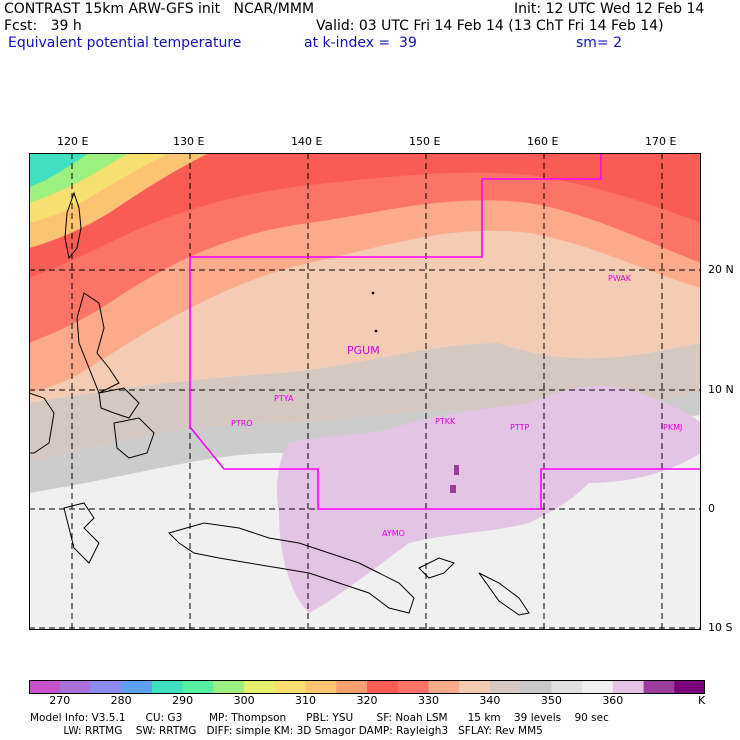 The height and width of the screenshot is (740, 740). Describe the element at coordinates (42, 423) in the screenshot. I see `coast-borneo-edge` at that location.